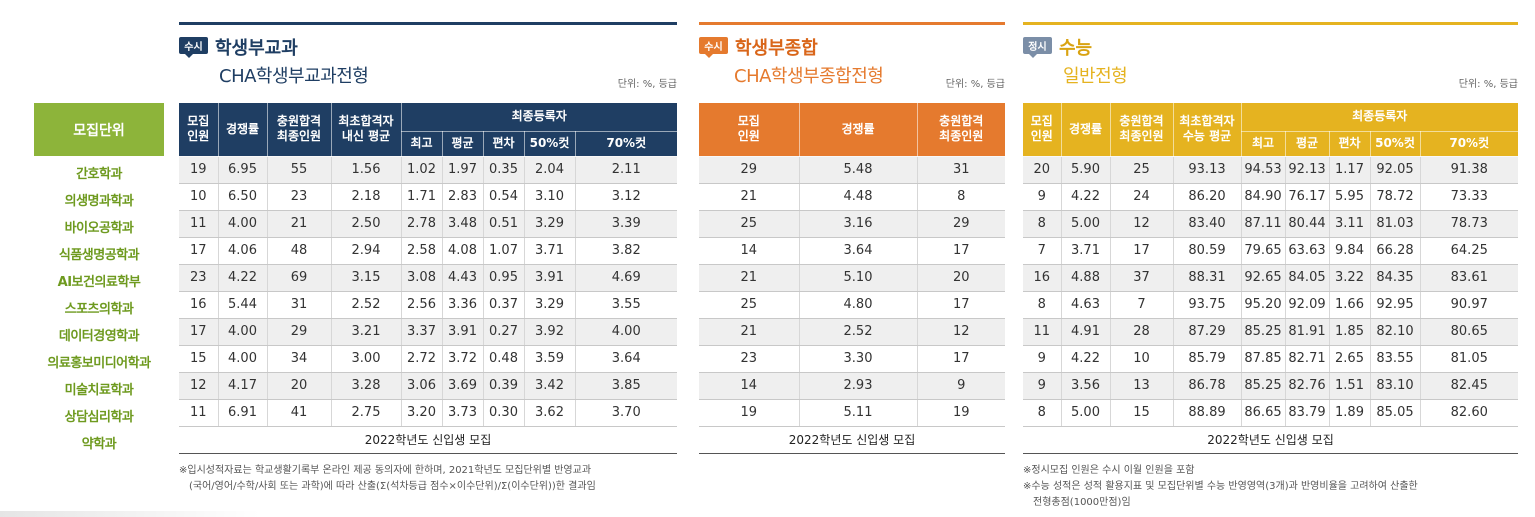 This screenshot has width=1535, height=517. Describe the element at coordinates (1082, 502) in the screenshot. I see `footnote-line: 전형총점(1000만점)임` at that location.